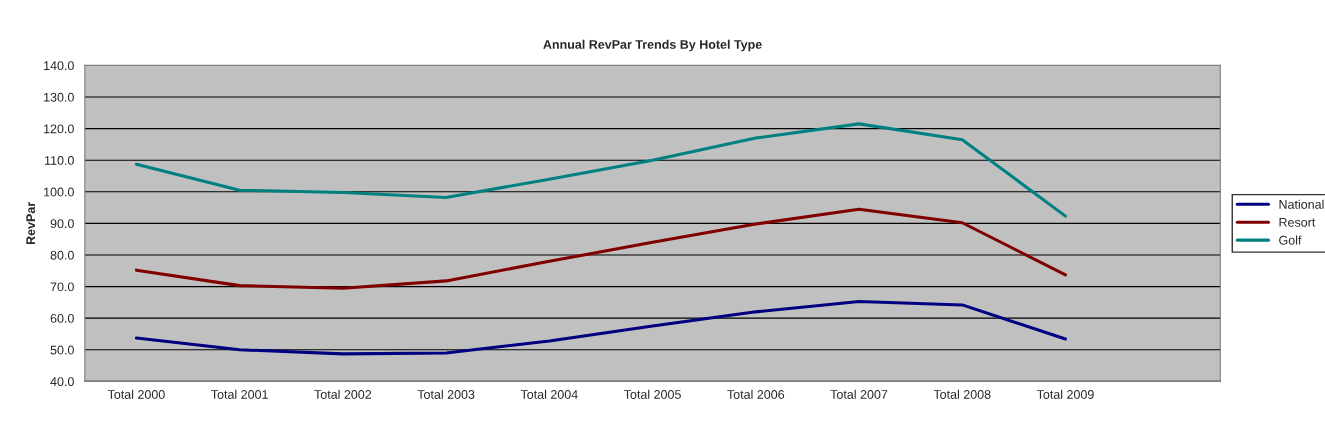  I want to click on y-tick-label: 100.0, so click(59, 192).